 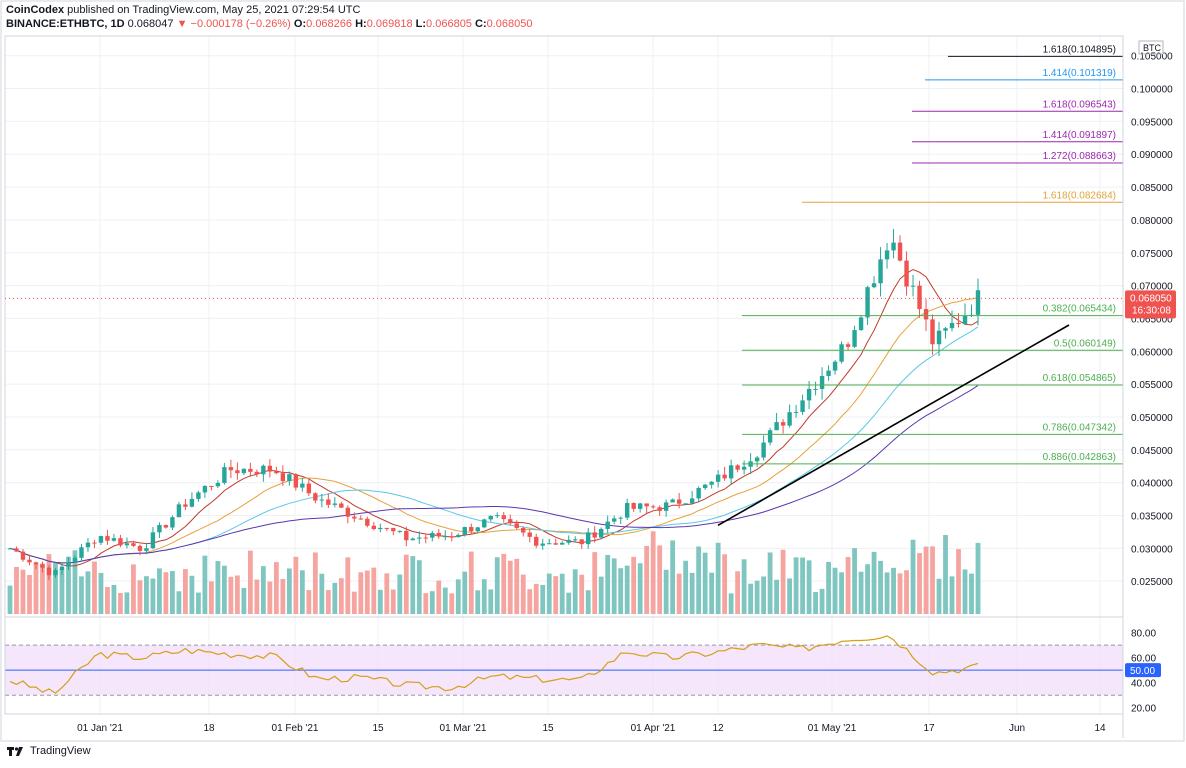 I want to click on rsi-value-badge, so click(x=1143, y=670).